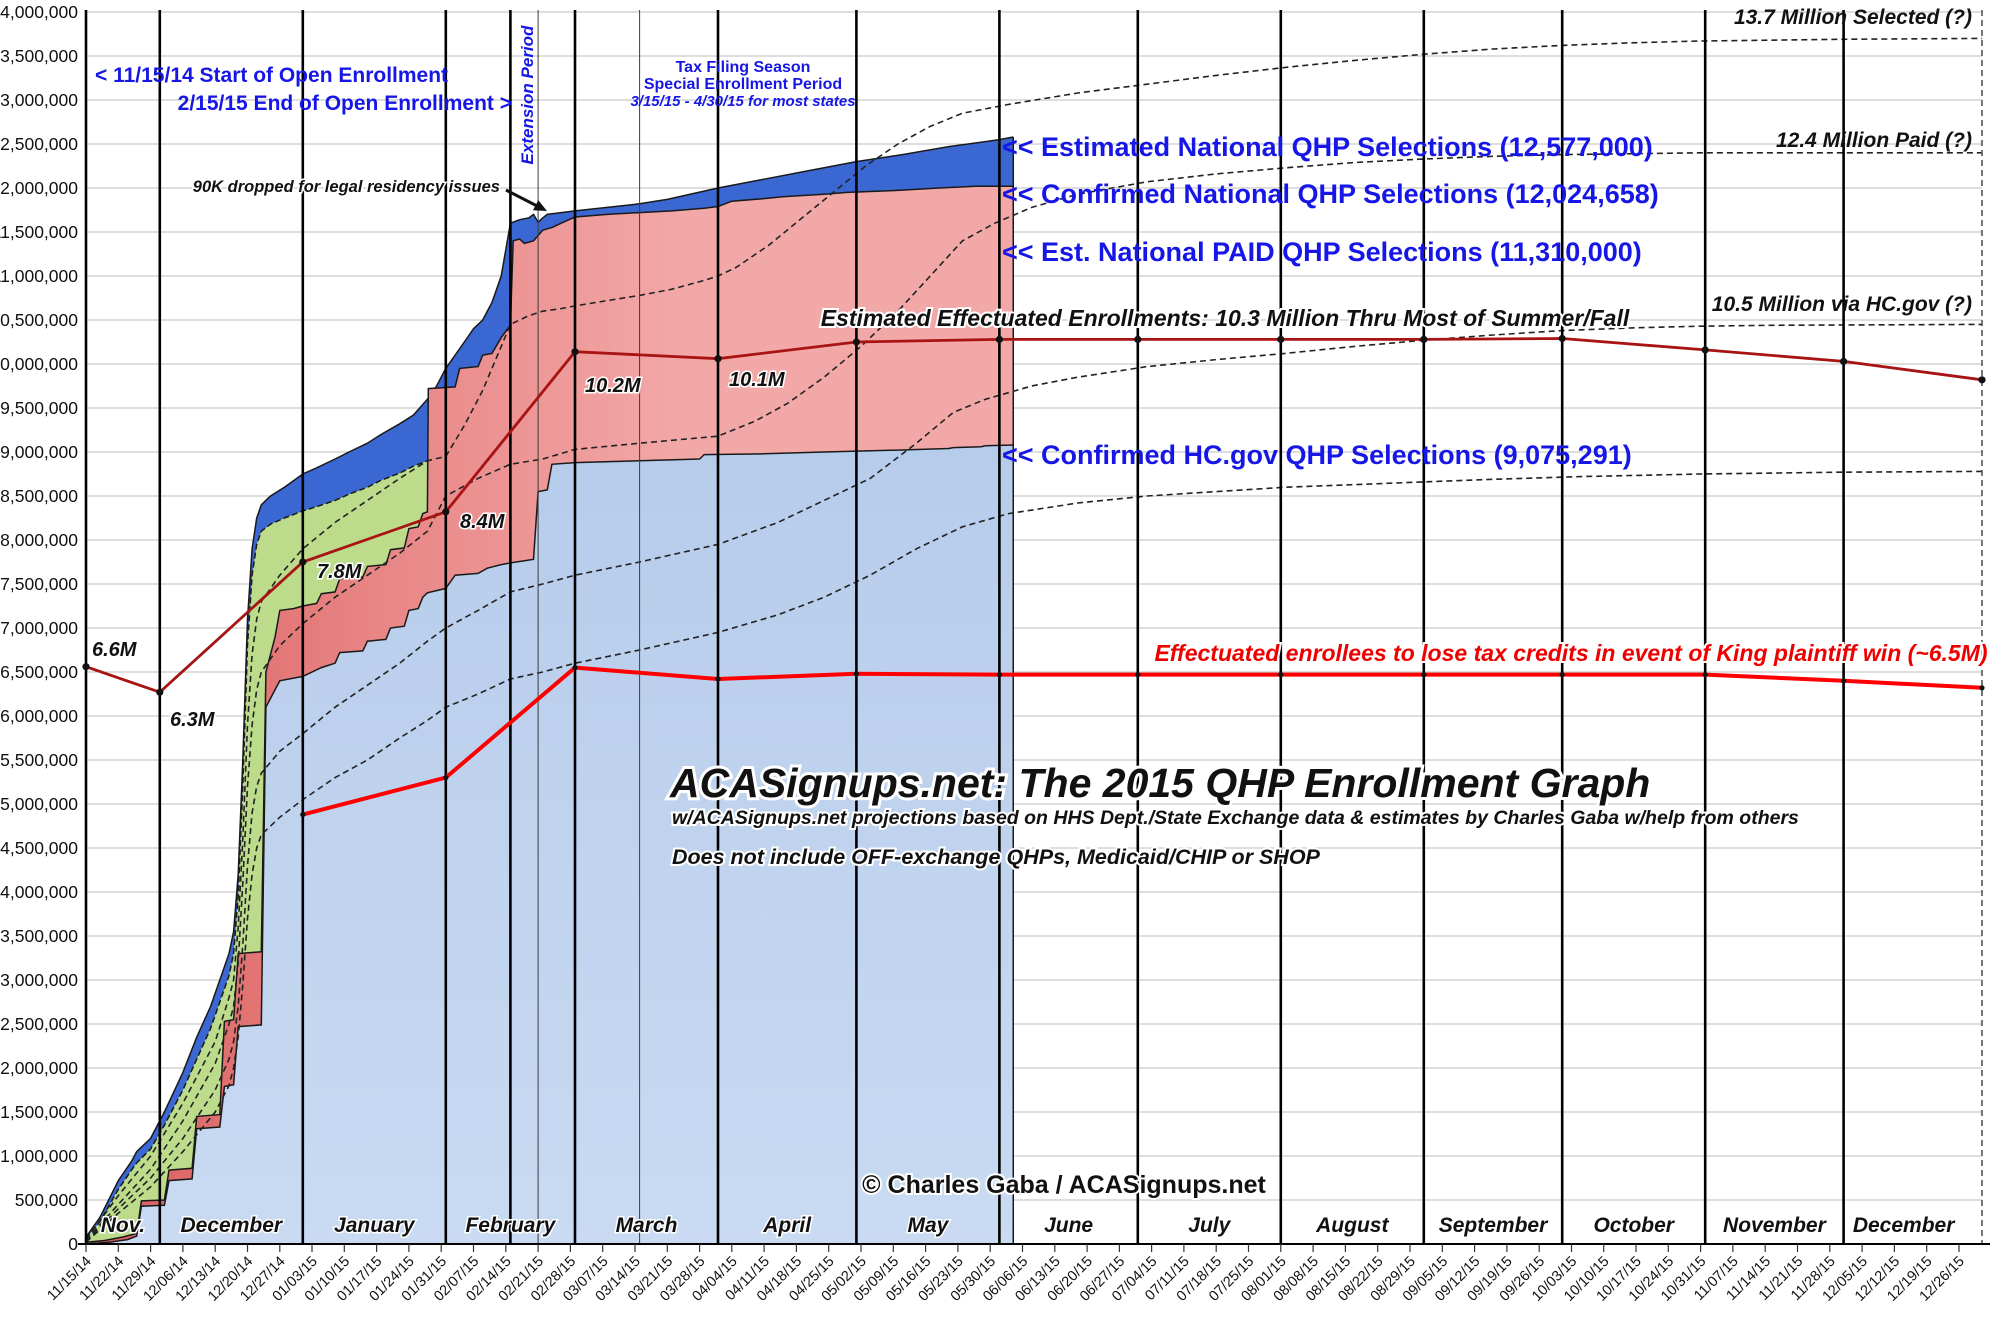 Image resolution: width=2006 pixels, height=1332 pixels. What do you see at coordinates (1068, 1225) in the screenshot?
I see `month-label: June` at bounding box center [1068, 1225].